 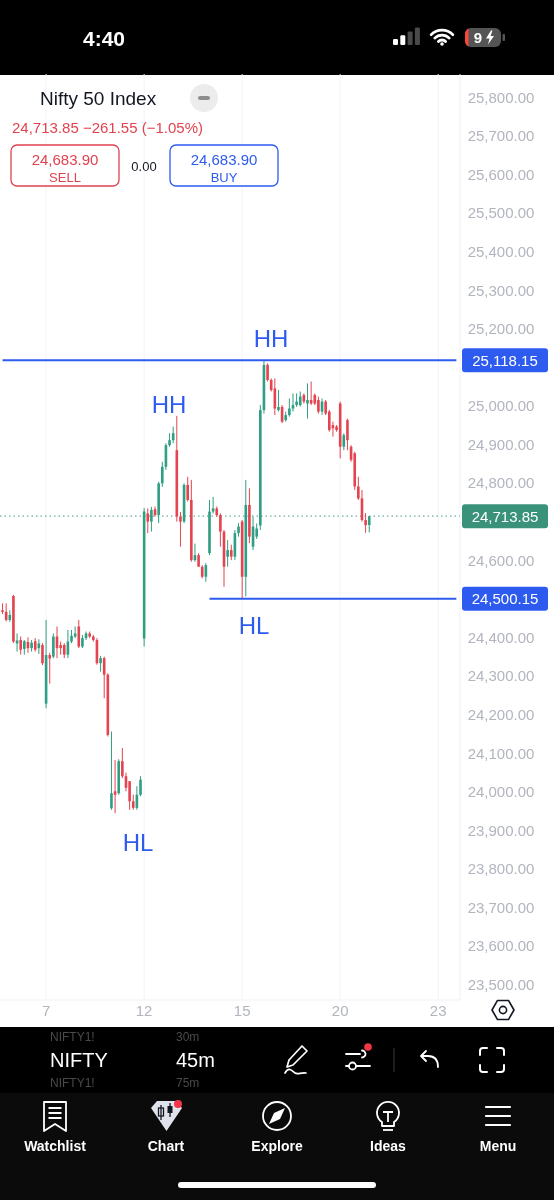 I want to click on x-tick-label: 7, so click(x=46, y=1010).